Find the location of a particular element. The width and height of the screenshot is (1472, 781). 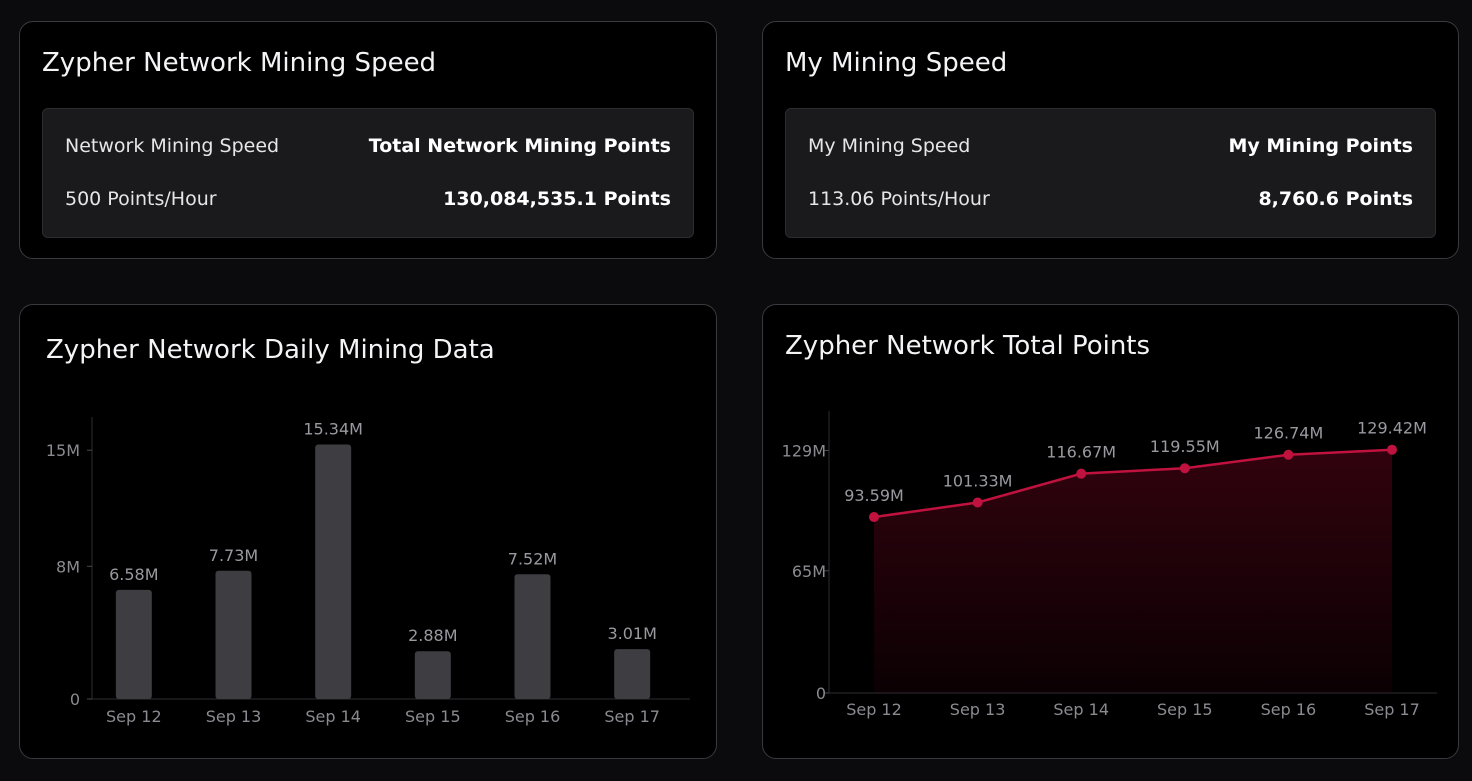

point-value-label: 116.67M is located at coordinates (1081, 452).